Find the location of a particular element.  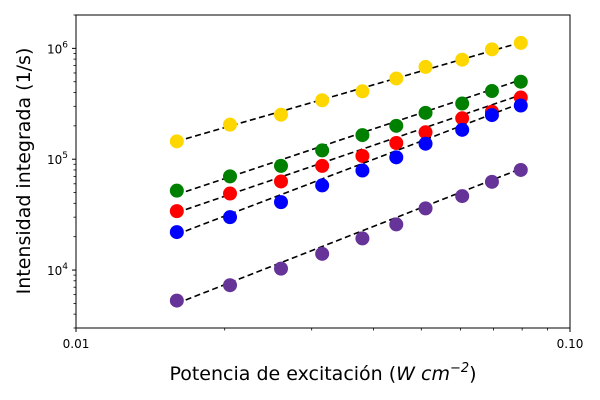

y-tick-label-0: 10⁴ is located at coordinates (57, 270).